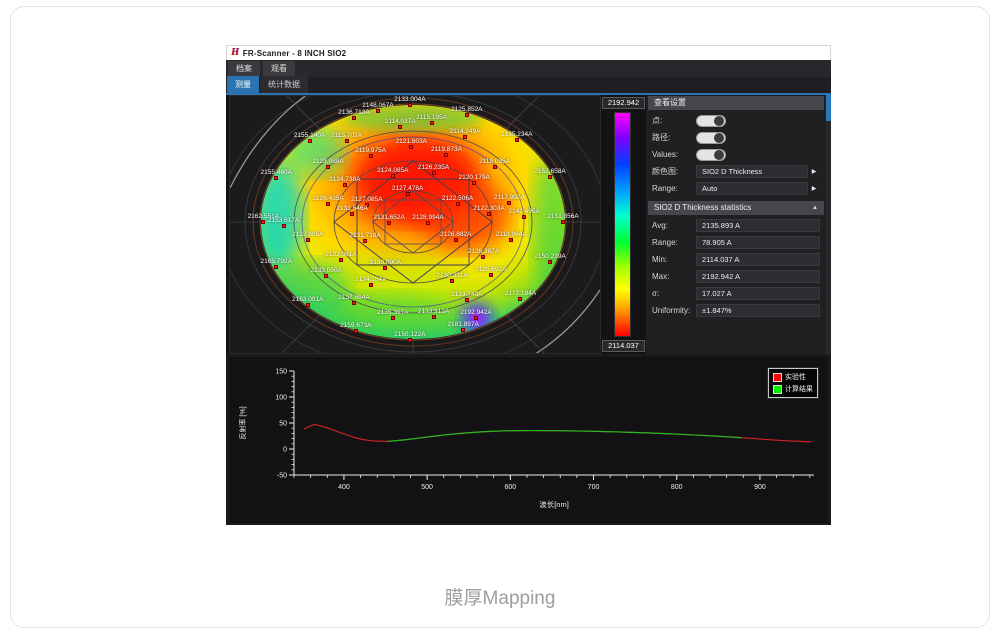 The image size is (1000, 637). What do you see at coordinates (656, 293) in the screenshot?
I see `stat-label: σ:` at bounding box center [656, 293].